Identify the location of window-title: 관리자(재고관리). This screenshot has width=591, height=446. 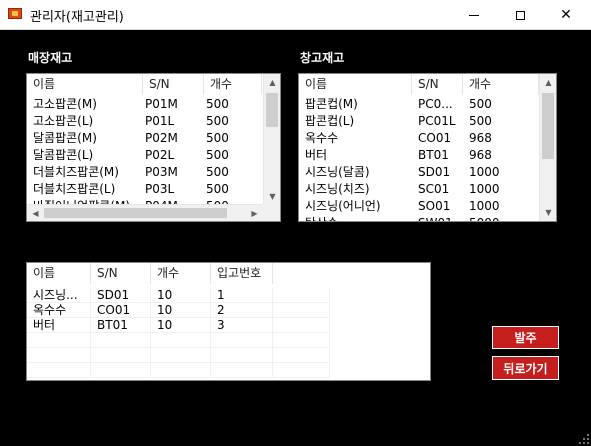
(77, 17).